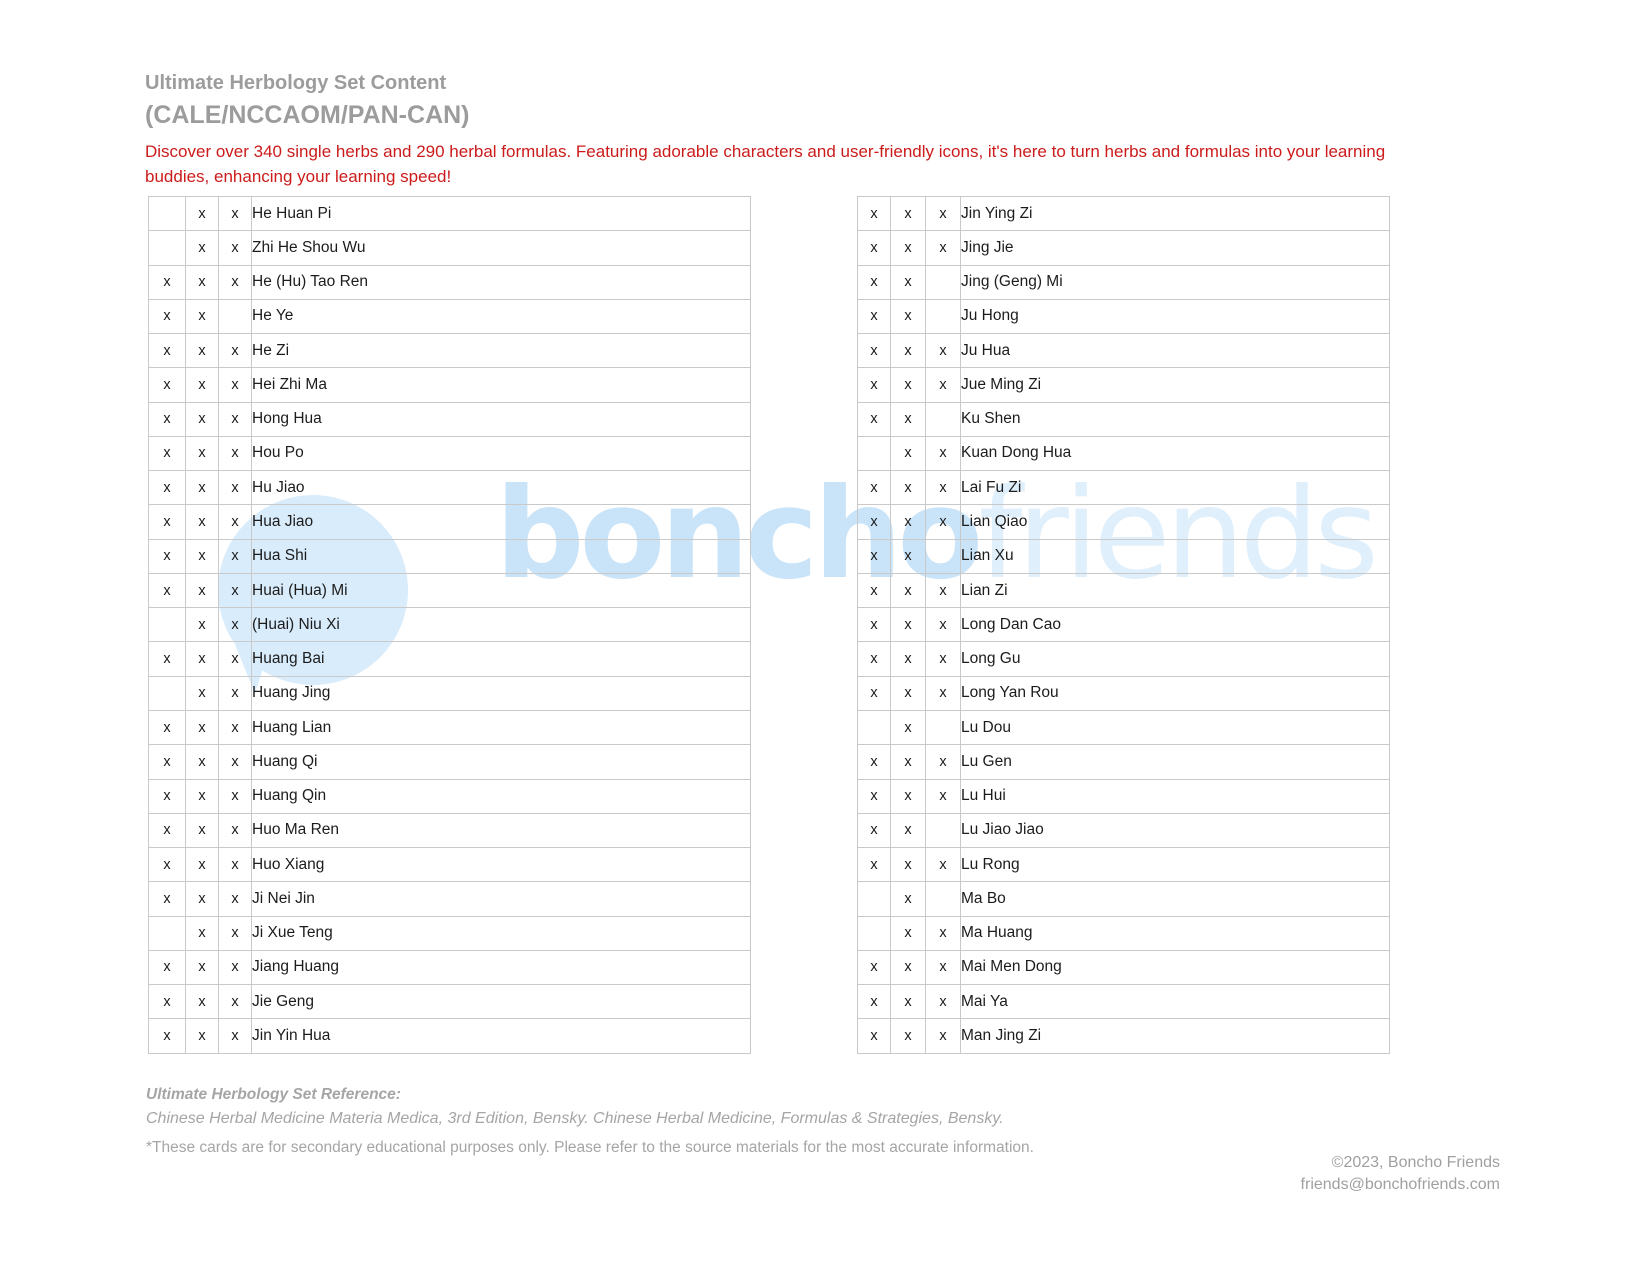  I want to click on table-row: x x x Lu Hui, so click(1123, 796).